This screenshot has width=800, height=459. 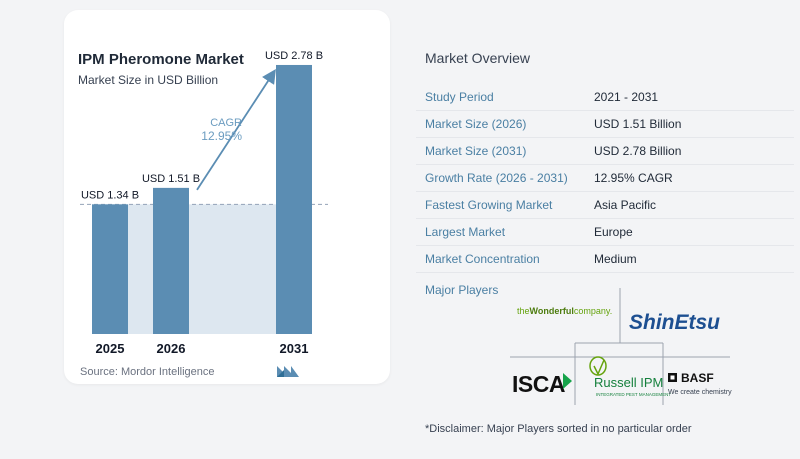 I want to click on shinetsu-text: ShinEtsu, so click(x=674, y=322).